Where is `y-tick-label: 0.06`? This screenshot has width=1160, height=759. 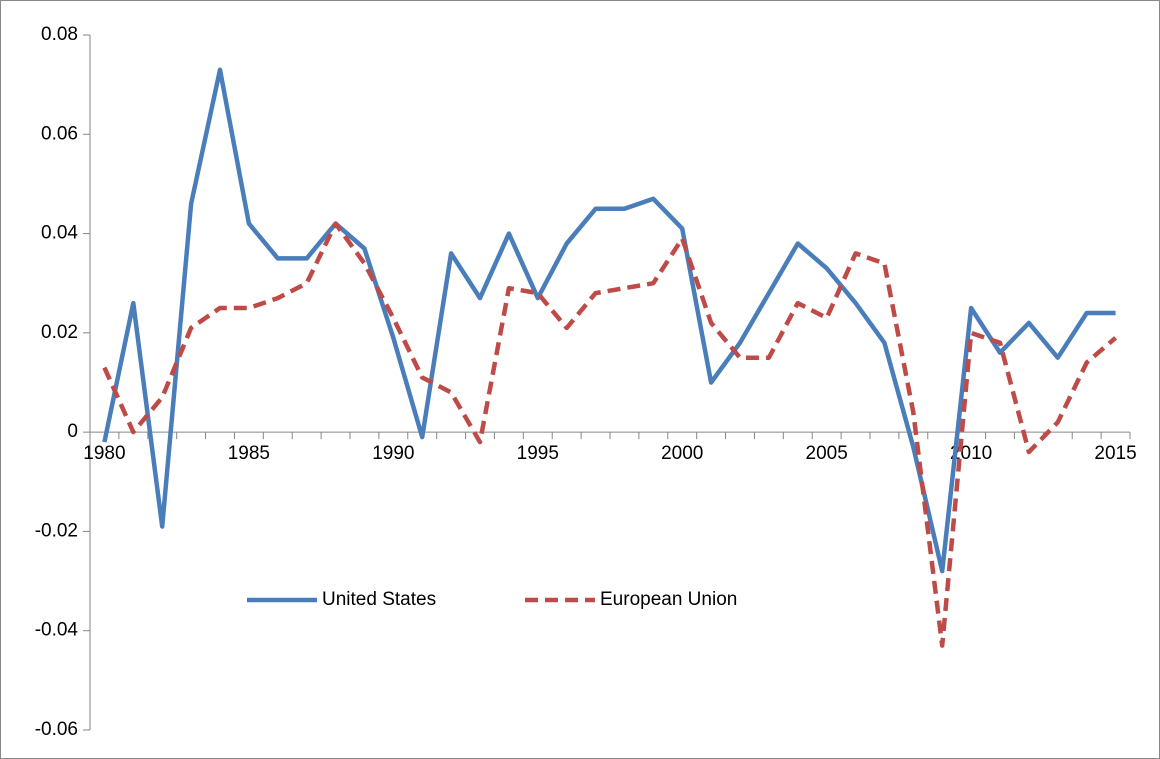
y-tick-label: 0.06 is located at coordinates (59, 133).